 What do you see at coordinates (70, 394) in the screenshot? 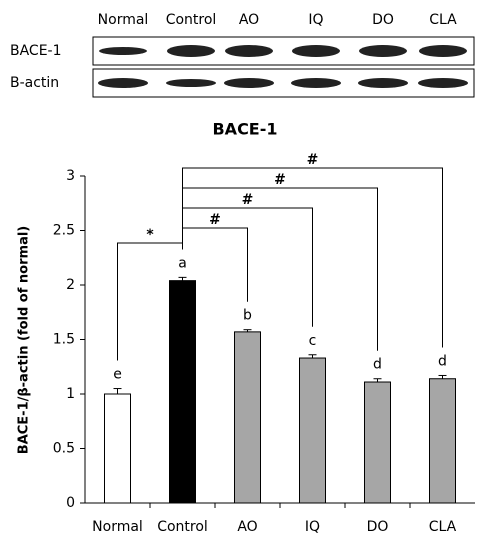
I see `y-tick-label: 1` at bounding box center [70, 394].